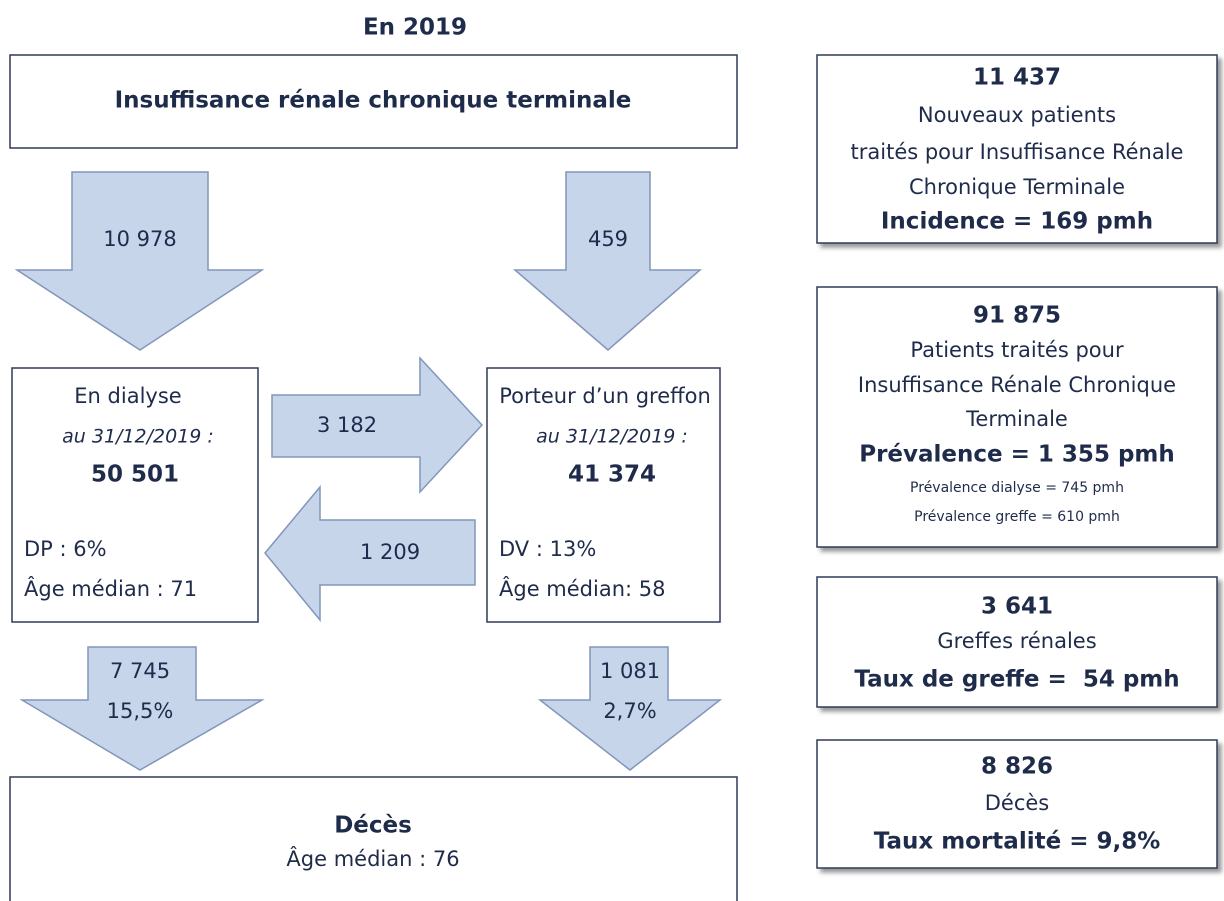  I want to click on flow-label: 459, so click(608, 239).